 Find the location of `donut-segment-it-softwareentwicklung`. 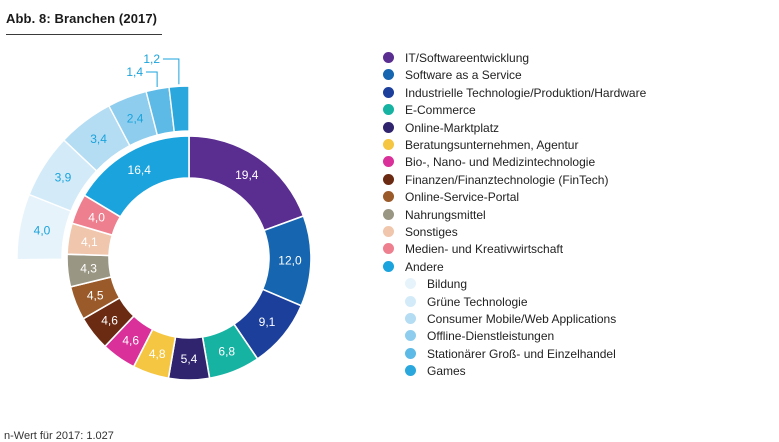

donut-segment-it-softwareentwicklung is located at coordinates (246, 183).